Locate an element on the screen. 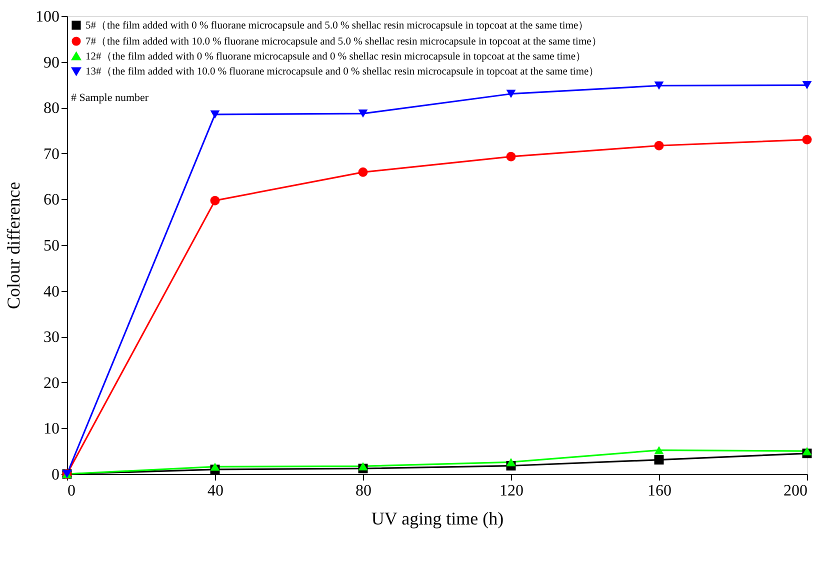 The height and width of the screenshot is (576, 829). legend-label: 12#（the film added with 0 % fluorane microcapsule and 0 % shellac resin microcapsule in topcoat at the same time） is located at coordinates (336, 56).